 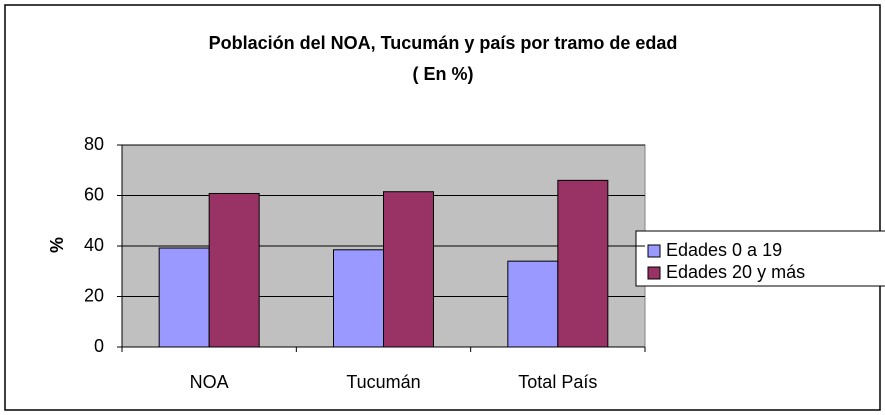 I want to click on y-tick-label: 40, so click(x=94, y=245).